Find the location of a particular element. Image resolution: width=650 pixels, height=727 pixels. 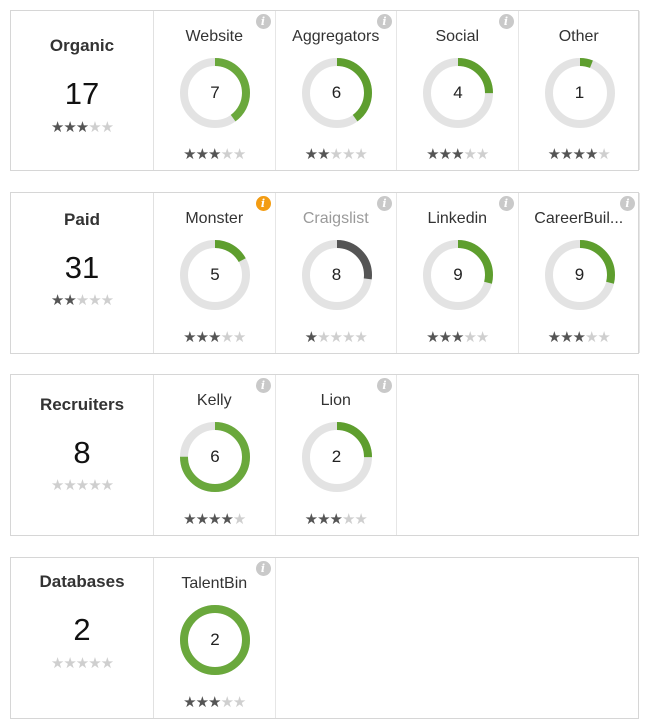

donut-chart: 7 is located at coordinates (215, 93).